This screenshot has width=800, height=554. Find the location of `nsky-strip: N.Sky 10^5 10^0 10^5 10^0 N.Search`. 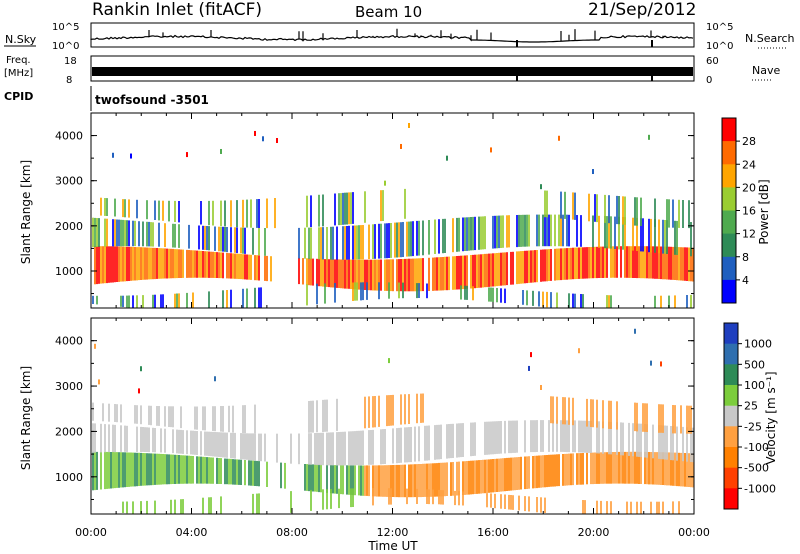

nsky-strip: N.Sky 10^5 10^0 10^5 10^0 N.Search is located at coordinates (399, 37).